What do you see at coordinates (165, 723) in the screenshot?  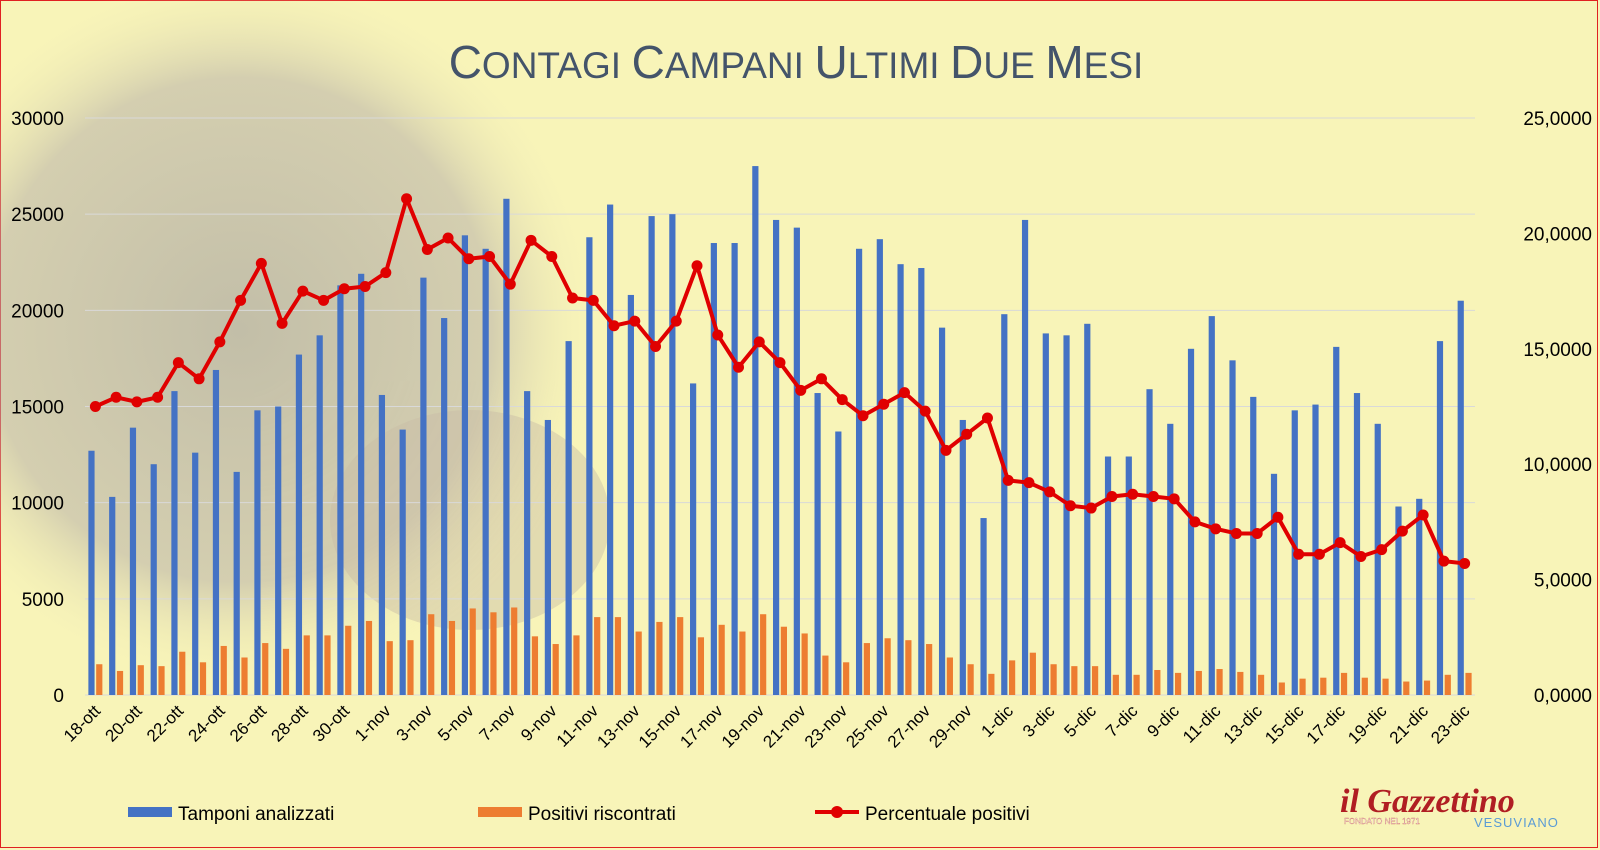 I see `x-tick-label: 22-ott` at bounding box center [165, 723].